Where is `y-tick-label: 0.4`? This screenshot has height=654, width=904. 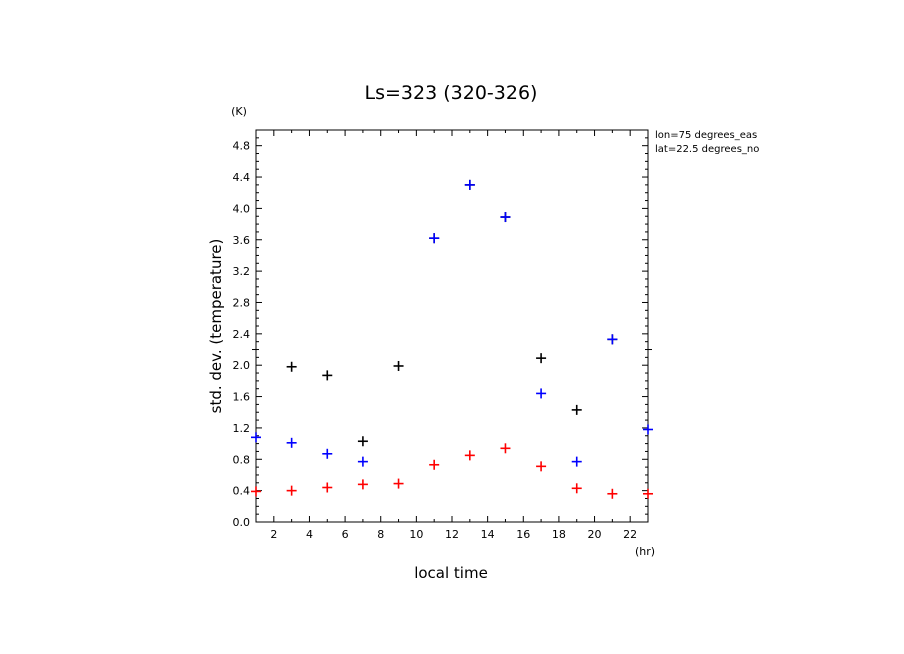 y-tick-label: 0.4 is located at coordinates (242, 491).